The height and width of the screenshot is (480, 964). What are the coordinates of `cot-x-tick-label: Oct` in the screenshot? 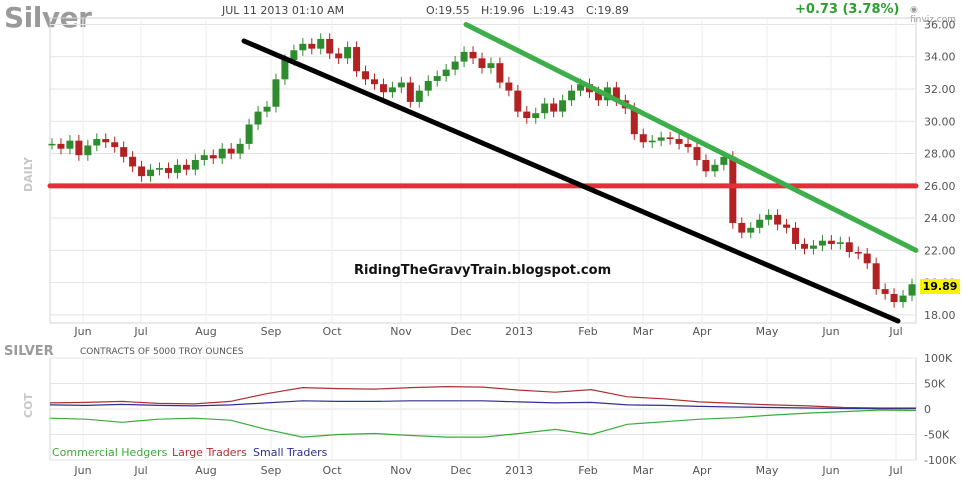 It's located at (332, 470).